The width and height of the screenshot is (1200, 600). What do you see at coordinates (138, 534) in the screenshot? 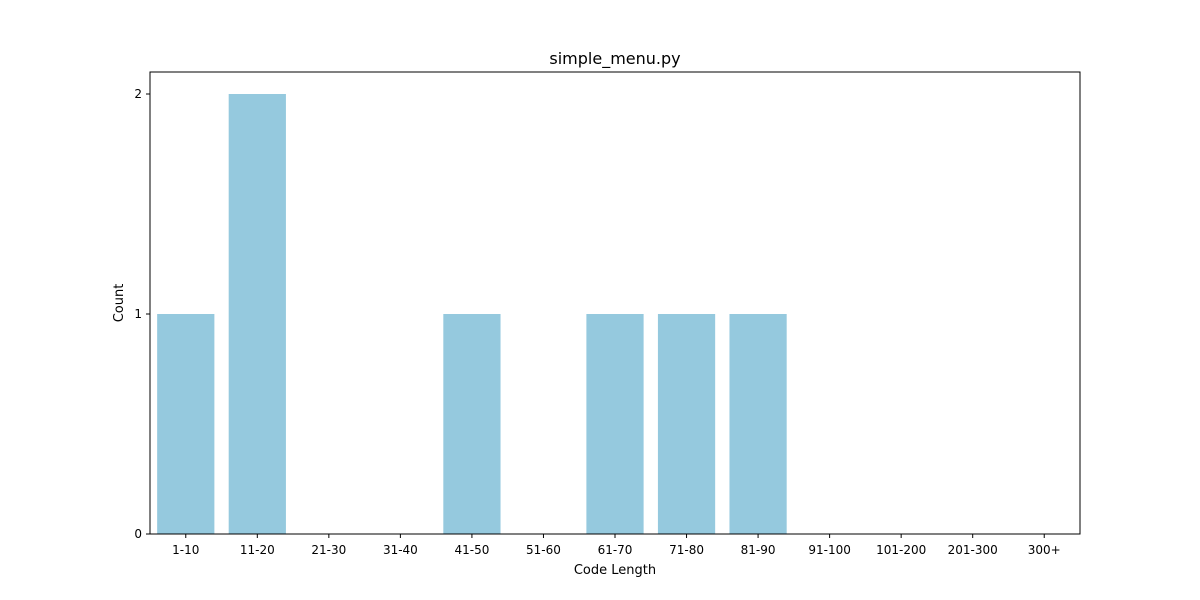
I see `y-tick-label: 0` at bounding box center [138, 534].